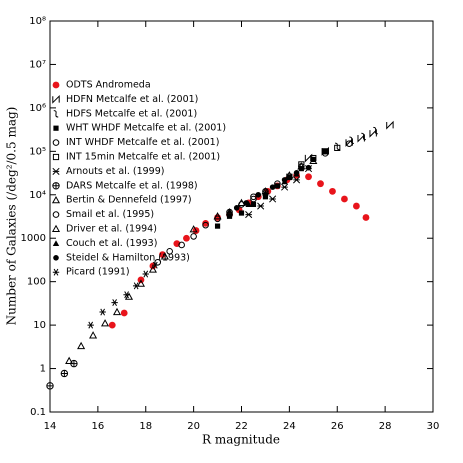  Describe the element at coordinates (33, 238) in the screenshot. I see `y-tick-label: 1000` at that location.